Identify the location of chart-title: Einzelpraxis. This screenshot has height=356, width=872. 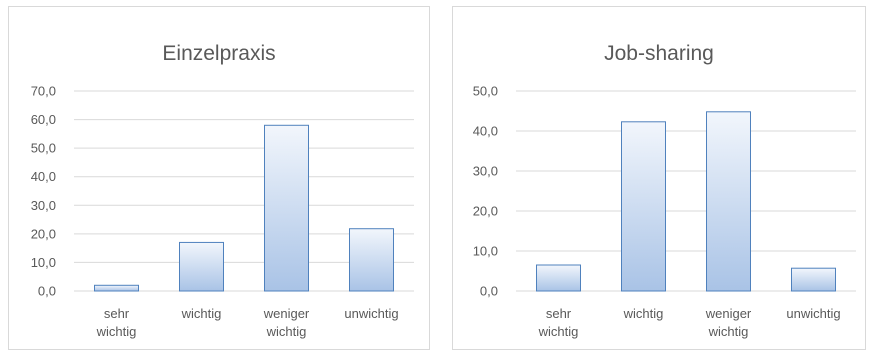
(218, 53).